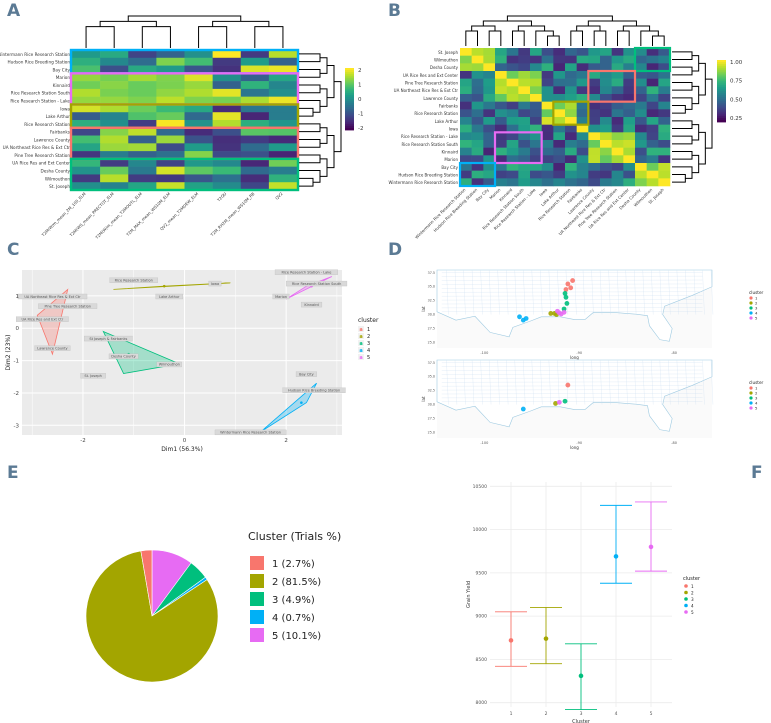 The image size is (771, 723). What do you see at coordinates (429, 144) in the screenshot?
I see `row-label: Rice Research Station South` at bounding box center [429, 144].